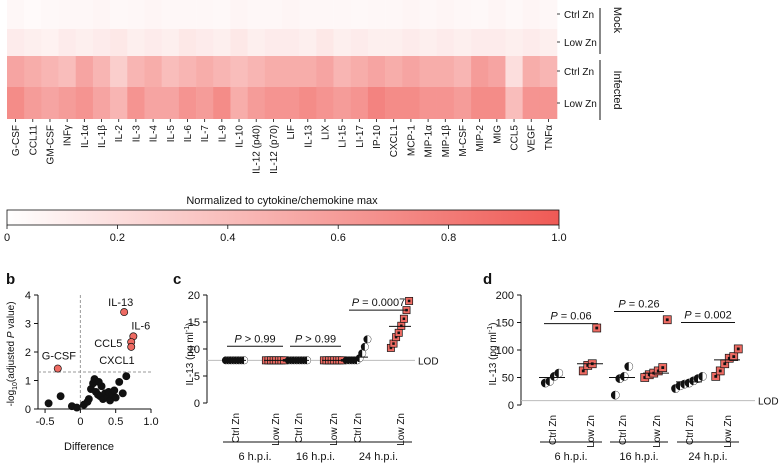 The image size is (780, 470). What do you see at coordinates (205, 134) in the screenshot?
I see `heatmap-x-label: IL-7` at bounding box center [205, 134].